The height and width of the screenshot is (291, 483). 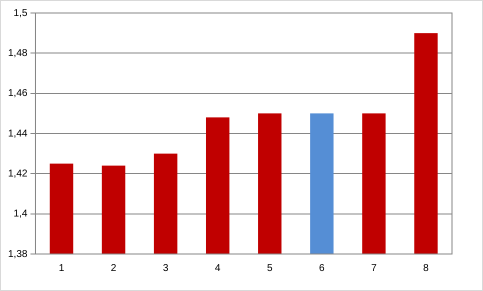 What do you see at coordinates (374, 268) in the screenshot?
I see `x-tick-label: 7` at bounding box center [374, 268].